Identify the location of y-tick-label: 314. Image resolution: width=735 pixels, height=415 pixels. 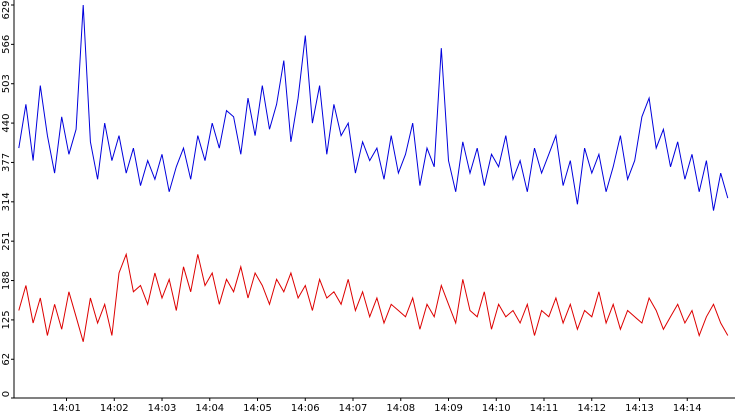
(6, 201).